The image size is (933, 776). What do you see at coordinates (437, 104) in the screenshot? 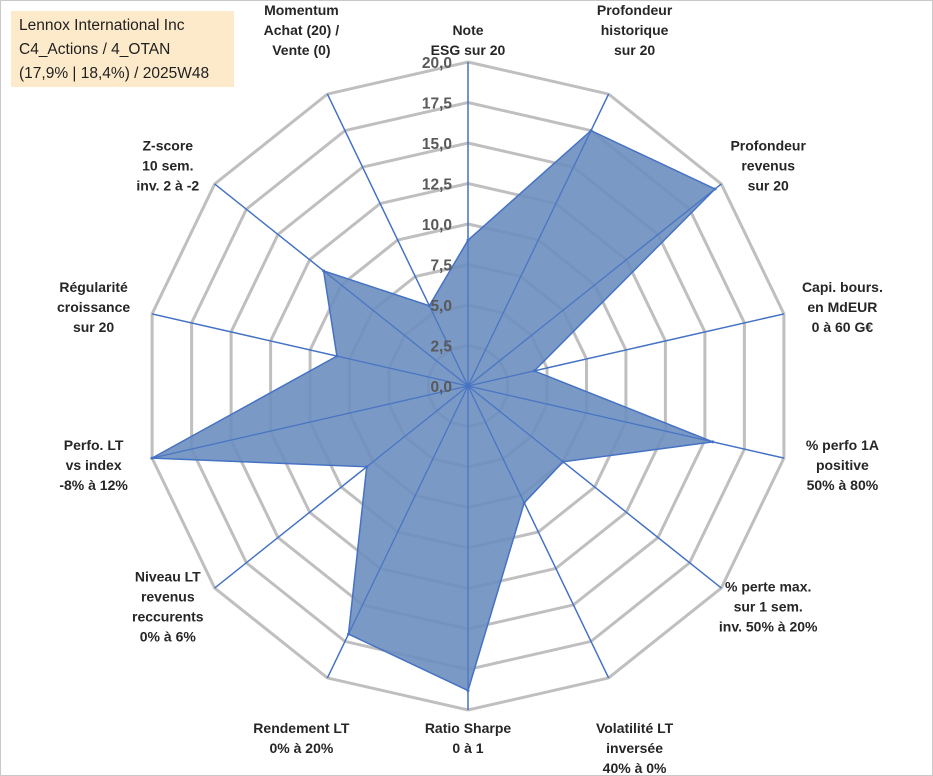
I see `tick-label: 17,5` at bounding box center [437, 104].